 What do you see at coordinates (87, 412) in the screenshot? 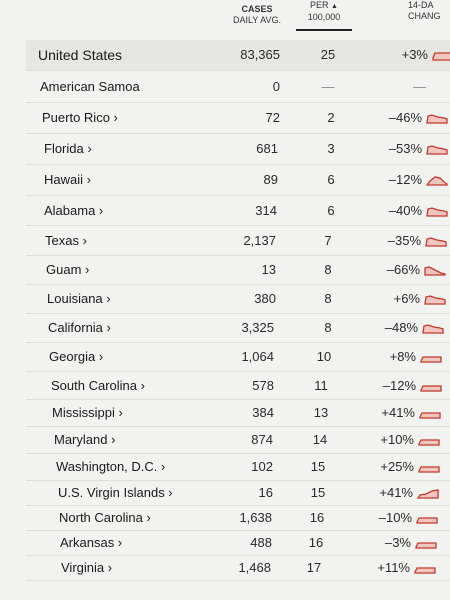
I see `row-location-name: Mississippi ›` at bounding box center [87, 412].